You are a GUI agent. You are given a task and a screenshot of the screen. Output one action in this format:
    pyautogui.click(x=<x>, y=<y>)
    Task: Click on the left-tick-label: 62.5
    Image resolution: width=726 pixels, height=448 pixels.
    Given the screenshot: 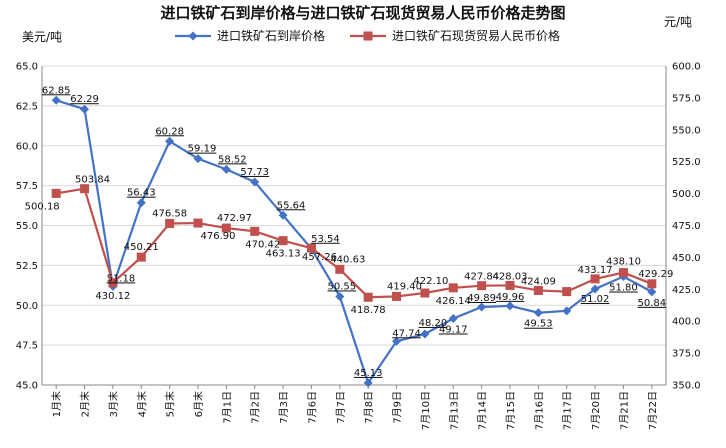 What is the action you would take?
    pyautogui.click(x=27, y=106)
    